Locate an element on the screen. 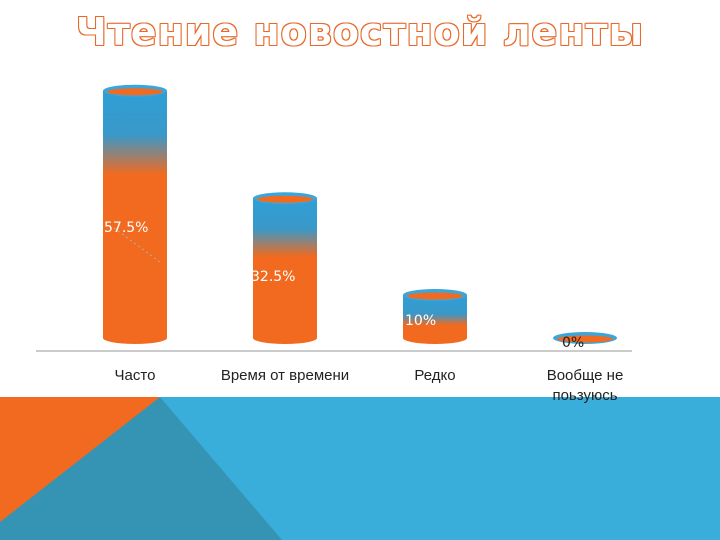 This screenshot has width=720, height=540. data-label-1: 57.5% is located at coordinates (126, 228).